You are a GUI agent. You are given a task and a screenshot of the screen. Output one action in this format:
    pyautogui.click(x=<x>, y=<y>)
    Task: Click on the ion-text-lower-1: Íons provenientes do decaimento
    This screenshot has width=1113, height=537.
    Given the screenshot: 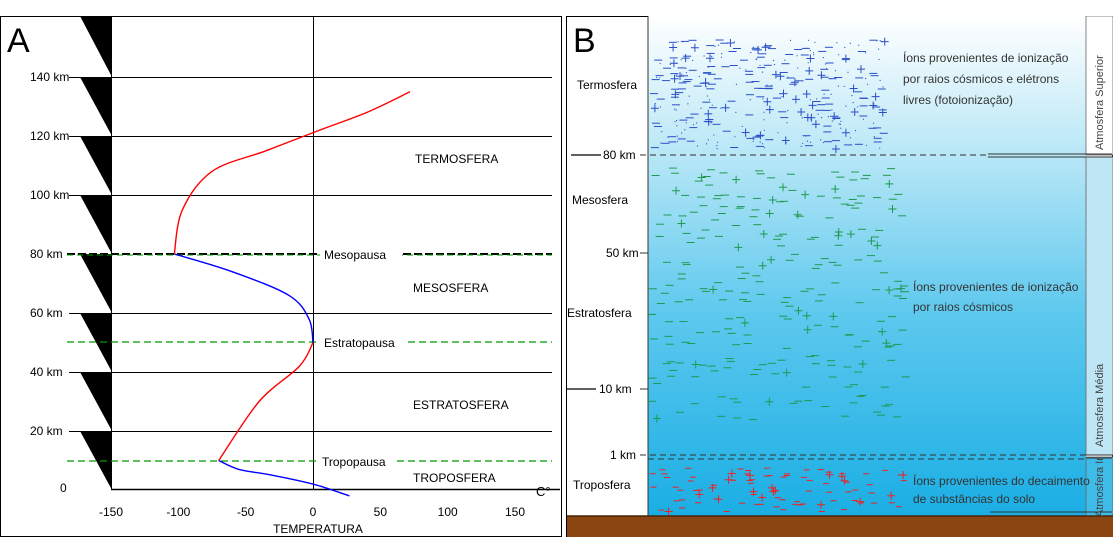 What is the action you would take?
    pyautogui.click(x=1001, y=480)
    